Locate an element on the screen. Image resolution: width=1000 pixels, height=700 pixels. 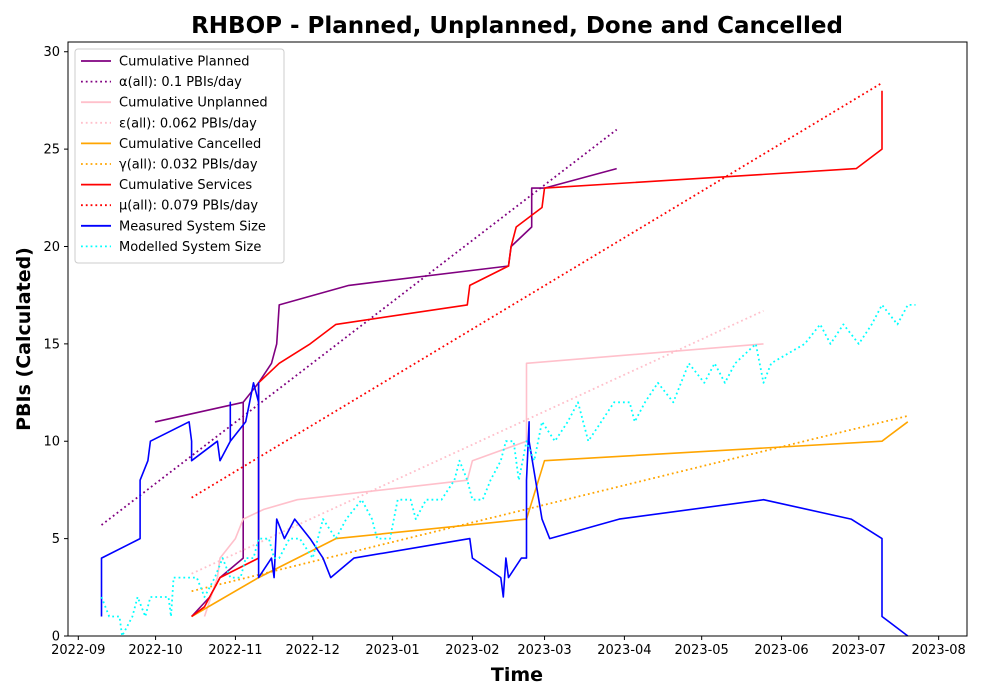
y-tick-label: 5 is located at coordinates (56, 539).